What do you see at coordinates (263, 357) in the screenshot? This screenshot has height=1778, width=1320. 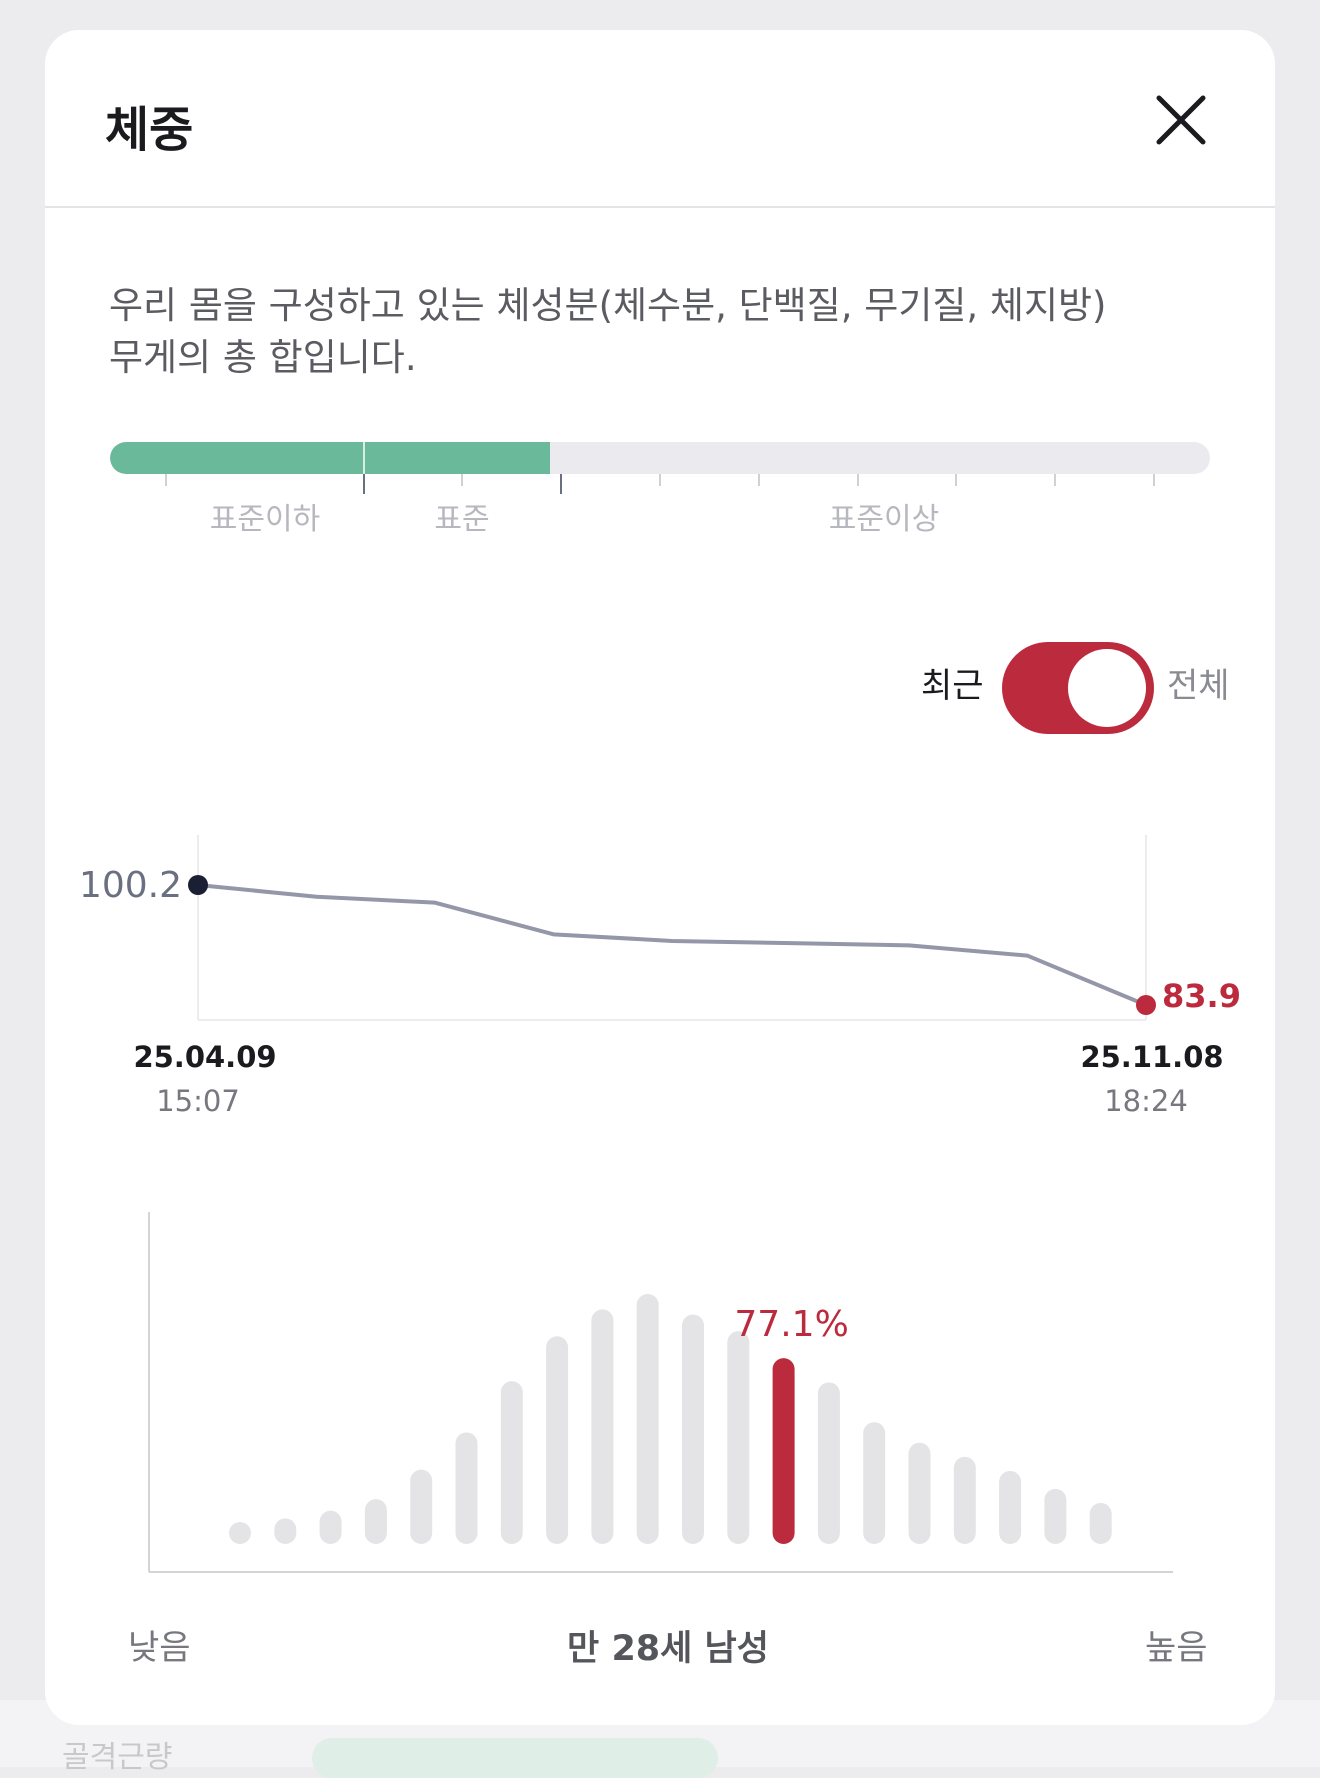 I see `description-line-2: 무게의 총 합입니다.` at bounding box center [263, 357].